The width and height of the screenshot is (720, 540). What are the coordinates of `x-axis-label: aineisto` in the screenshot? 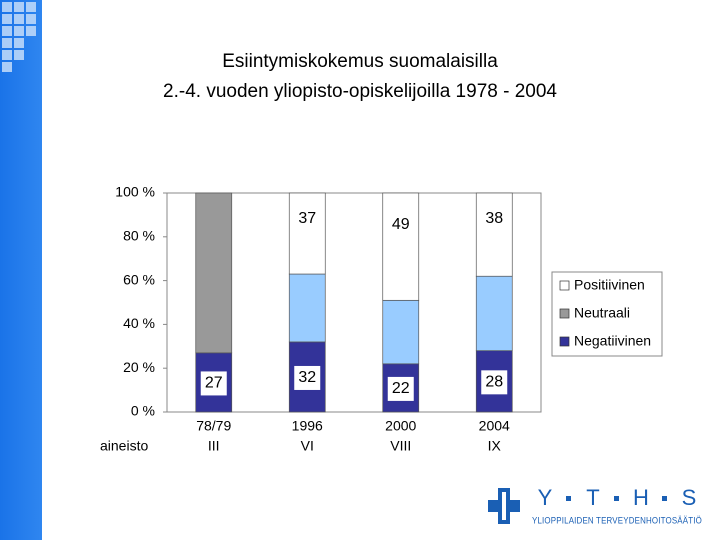 It's located at (124, 446).